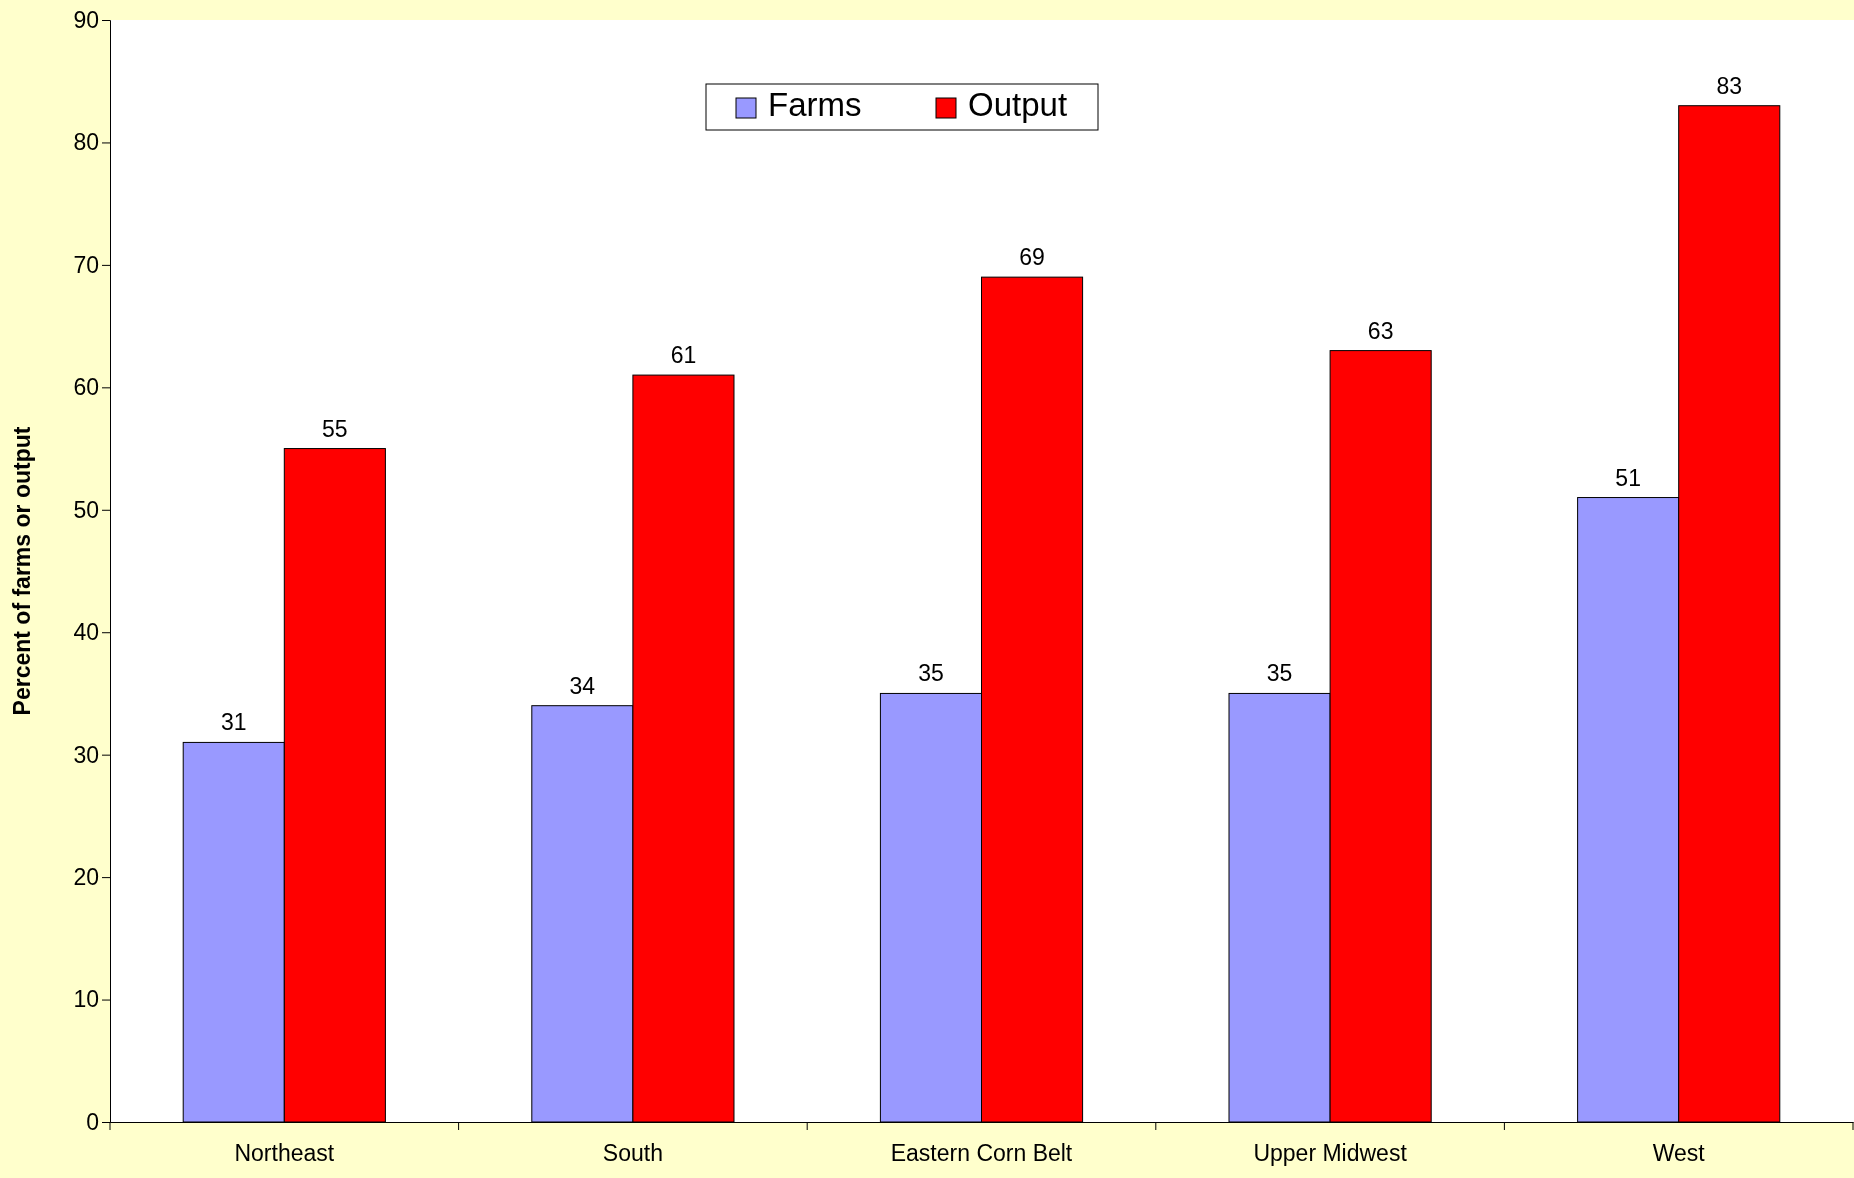  What do you see at coordinates (92, 1121) in the screenshot?
I see `y-tick-label: 0` at bounding box center [92, 1121].